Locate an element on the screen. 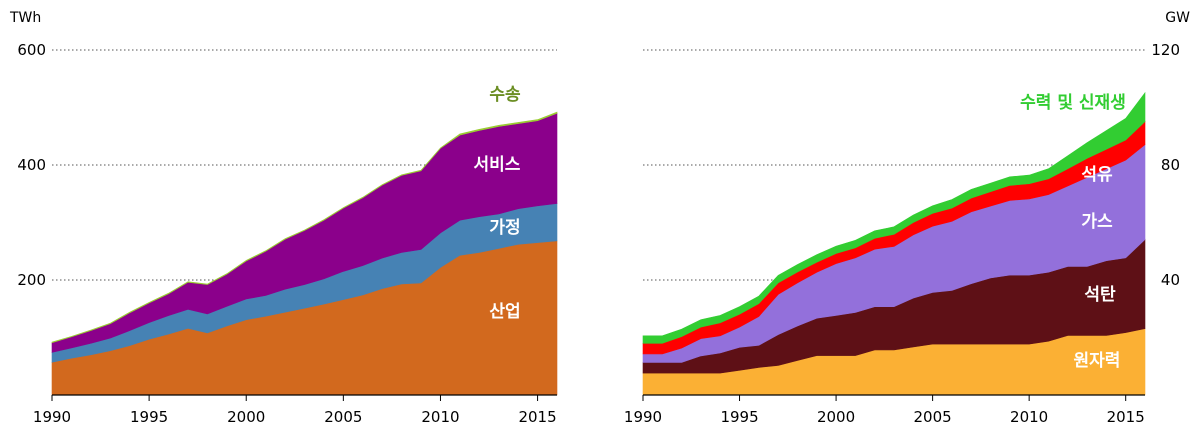 Image resolution: width=1200 pixels, height=444 pixels. y-unit-label: GW is located at coordinates (1177, 18).